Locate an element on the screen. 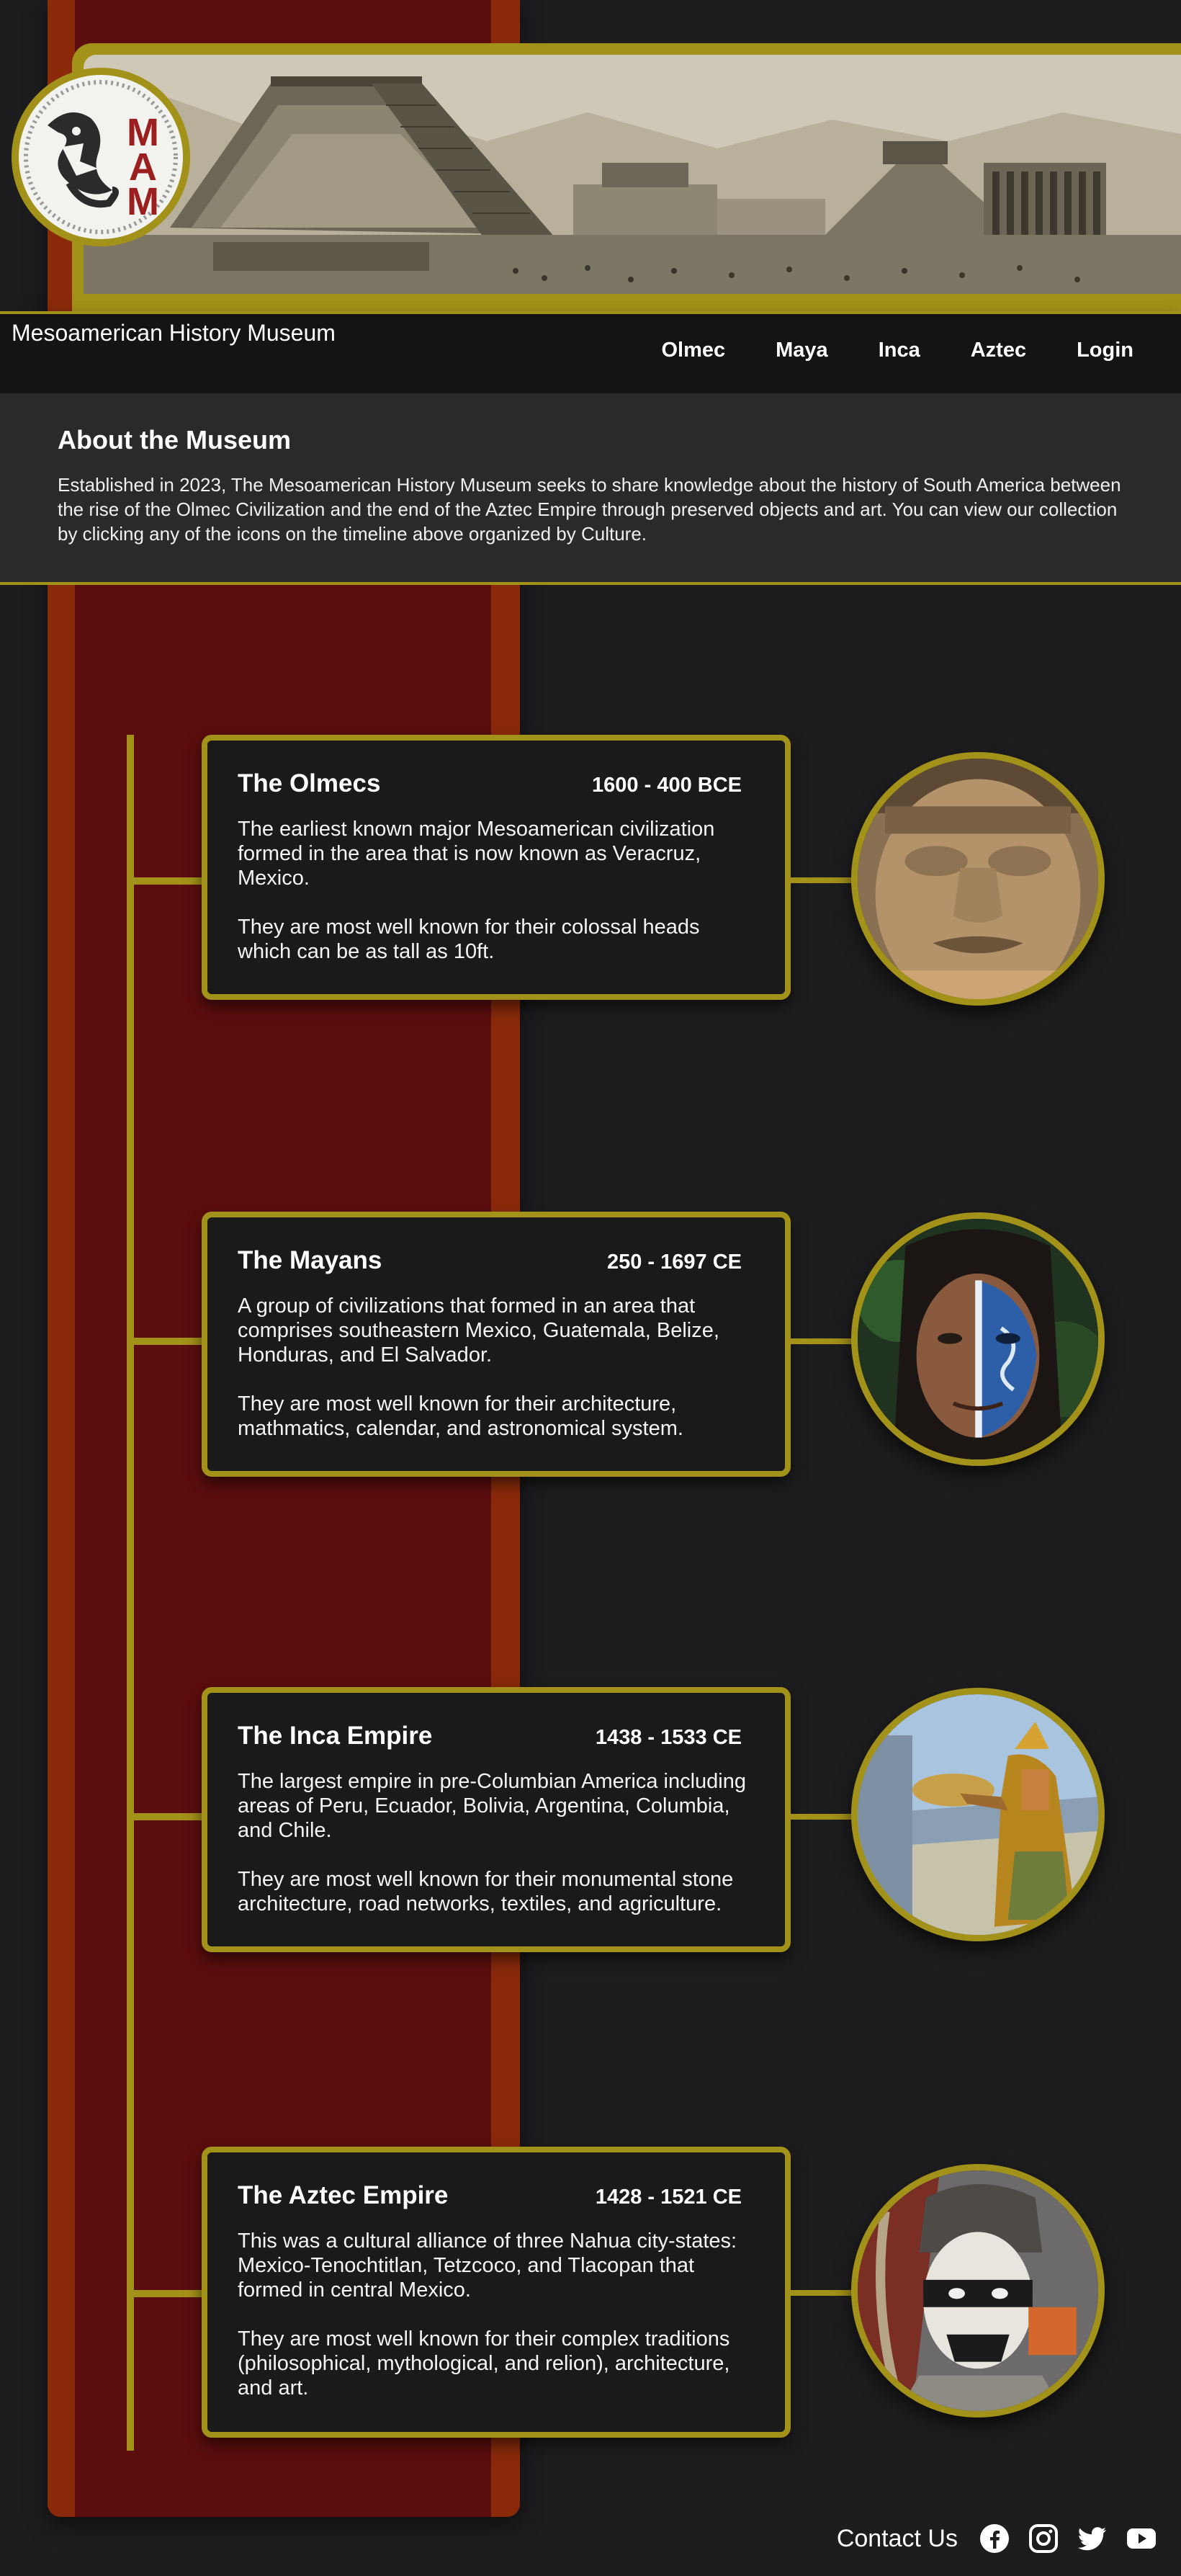  contact-us-link: Contact Us is located at coordinates (897, 2538).